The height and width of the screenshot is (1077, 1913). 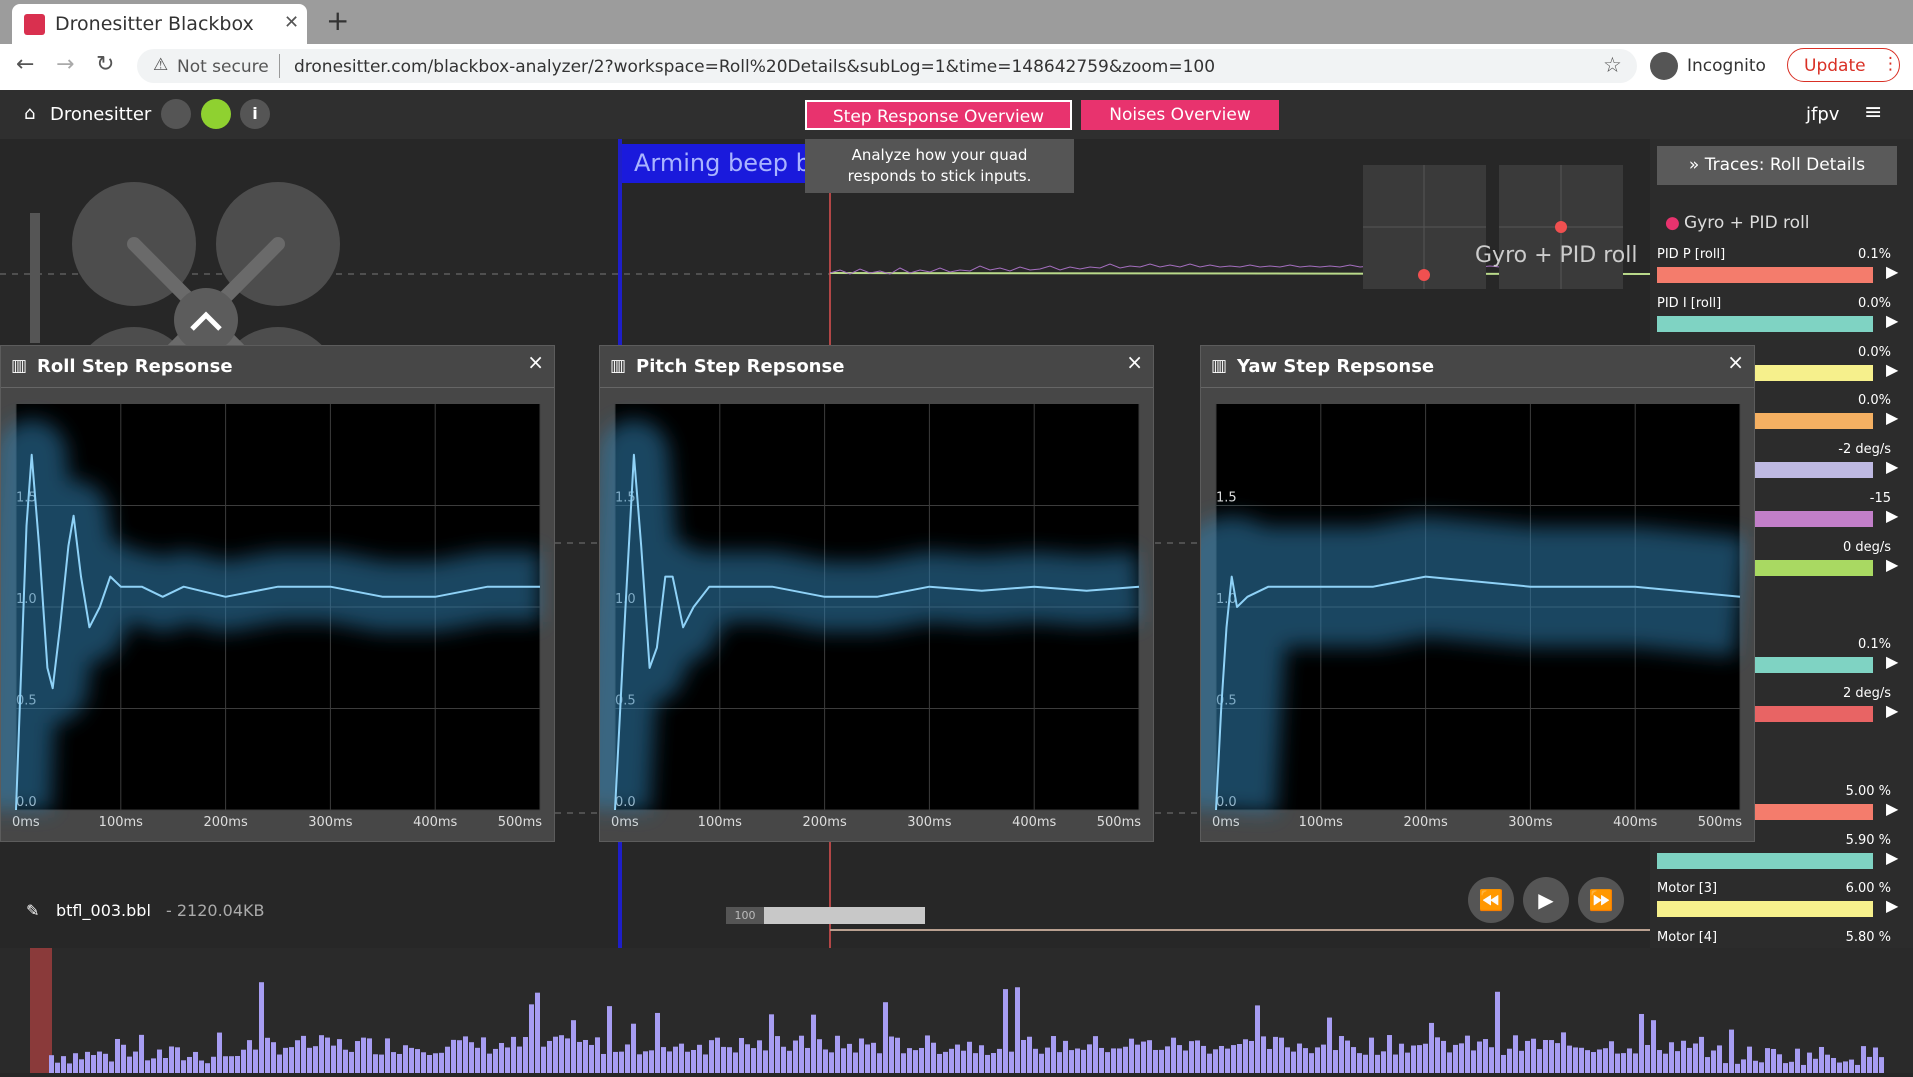 I want to click on profile: Incognito, so click(x=1726, y=66).